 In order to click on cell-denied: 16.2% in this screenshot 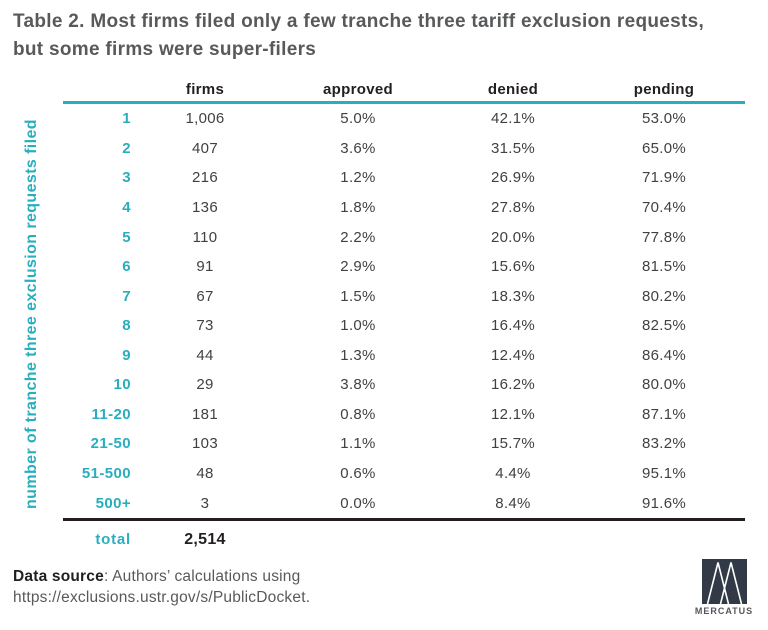, I will do `click(513, 385)`.